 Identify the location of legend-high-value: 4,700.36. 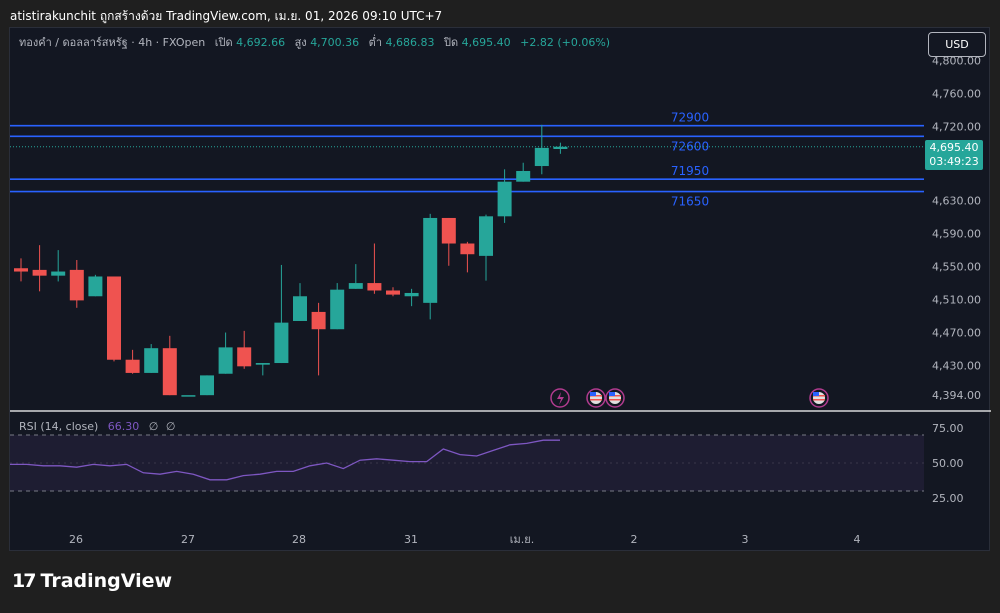
(334, 42).